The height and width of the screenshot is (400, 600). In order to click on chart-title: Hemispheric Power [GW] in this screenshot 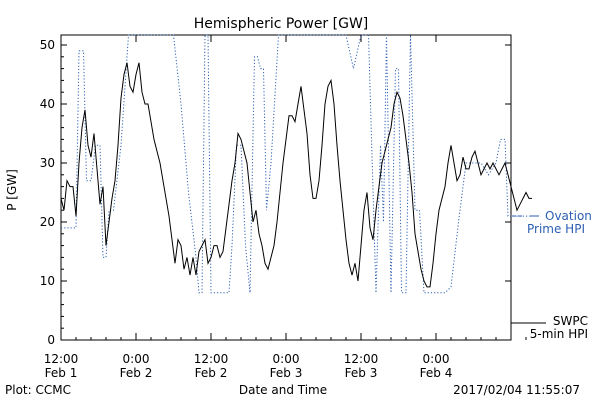, I will do `click(281, 24)`.